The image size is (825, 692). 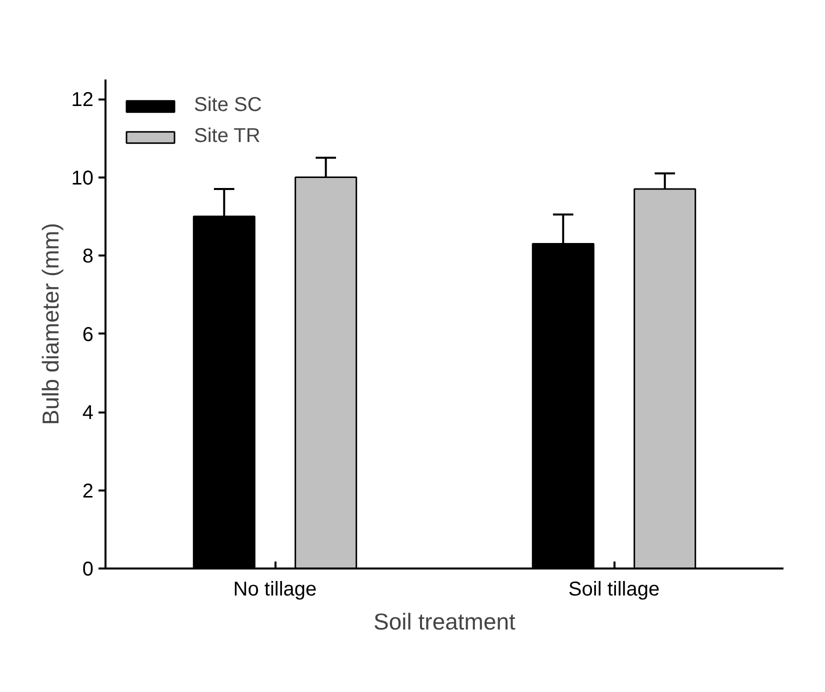 What do you see at coordinates (82, 100) in the screenshot?
I see `y-tick-label: 12` at bounding box center [82, 100].